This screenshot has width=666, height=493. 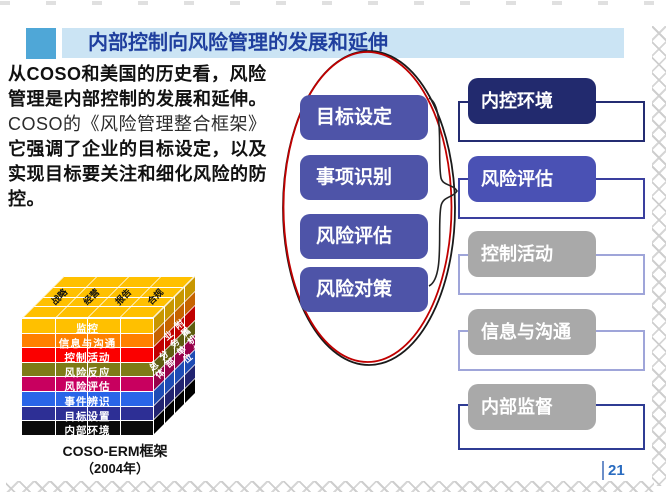 What do you see at coordinates (532, 254) in the screenshot?
I see `coso-component-control-activities: 控制活动` at bounding box center [532, 254].